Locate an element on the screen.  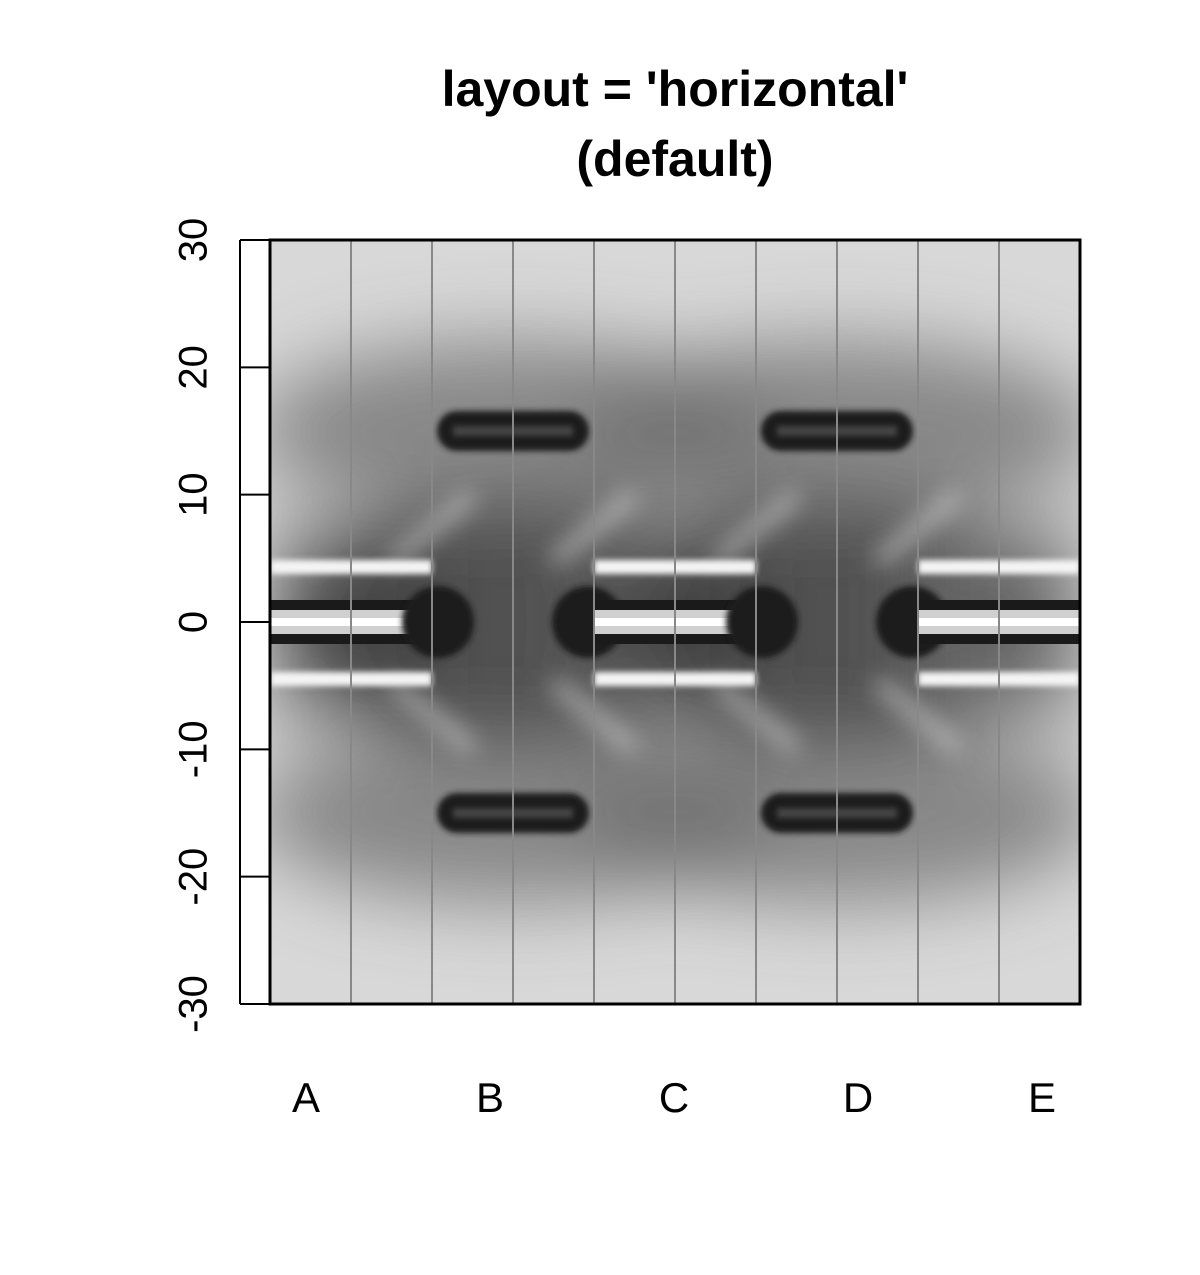
title-line-2: (default) is located at coordinates (674, 159).